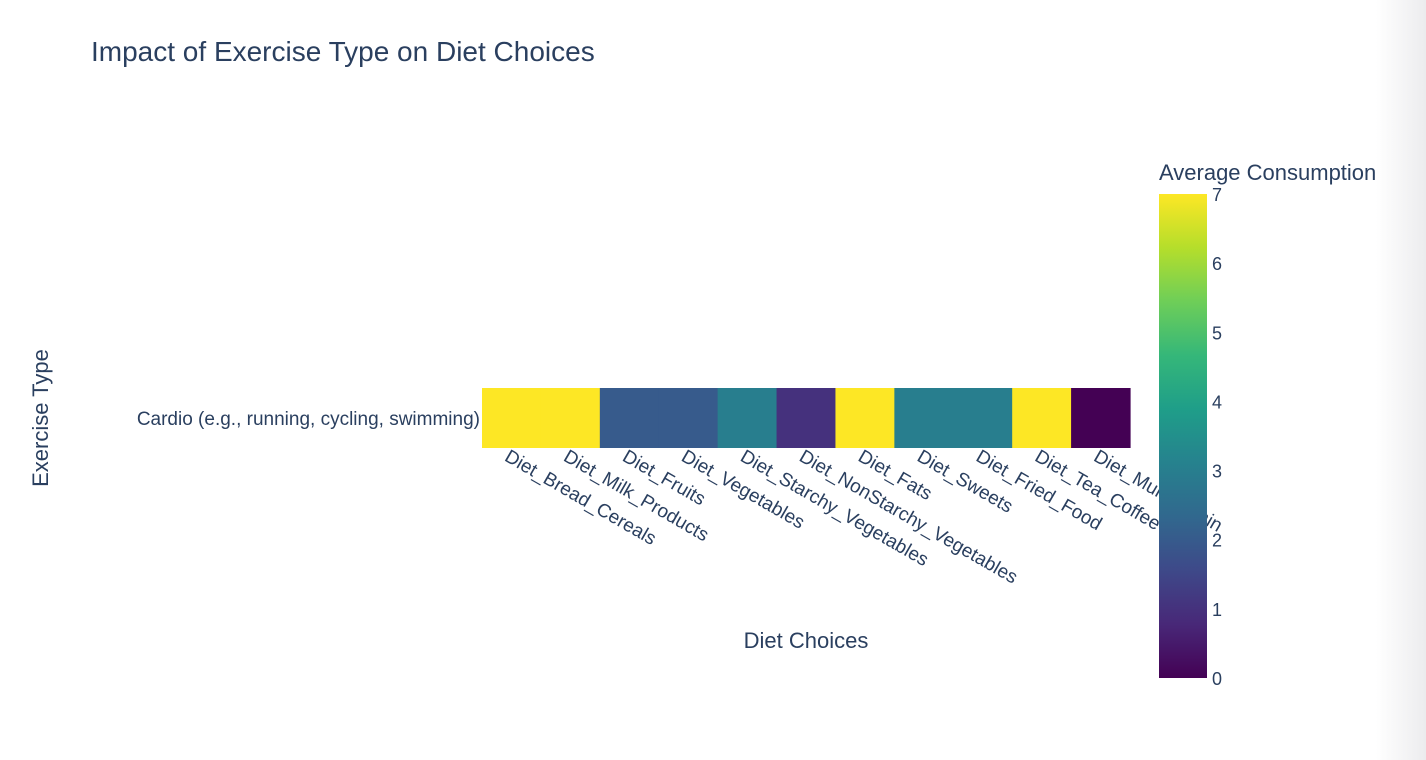  Describe the element at coordinates (1217, 610) in the screenshot. I see `colorbar-tick-label: 1` at that location.